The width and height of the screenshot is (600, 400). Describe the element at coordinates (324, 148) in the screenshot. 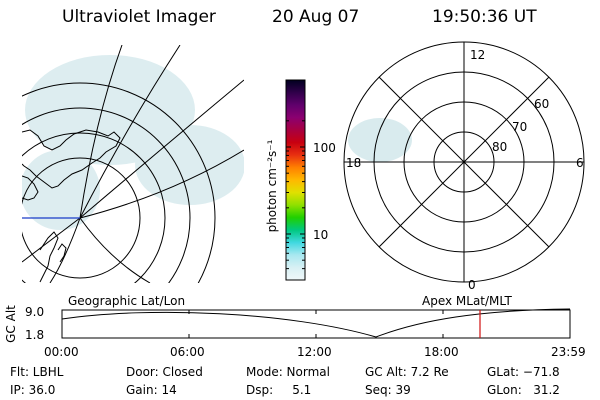

I see `colorbar-tick-100: 100` at that location.